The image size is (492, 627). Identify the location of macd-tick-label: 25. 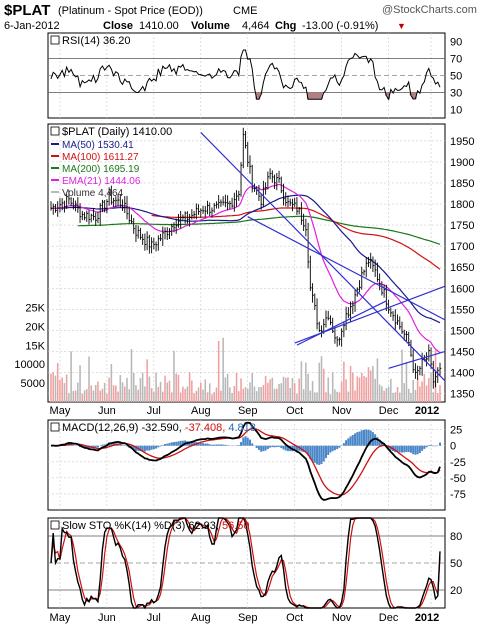
(456, 431).